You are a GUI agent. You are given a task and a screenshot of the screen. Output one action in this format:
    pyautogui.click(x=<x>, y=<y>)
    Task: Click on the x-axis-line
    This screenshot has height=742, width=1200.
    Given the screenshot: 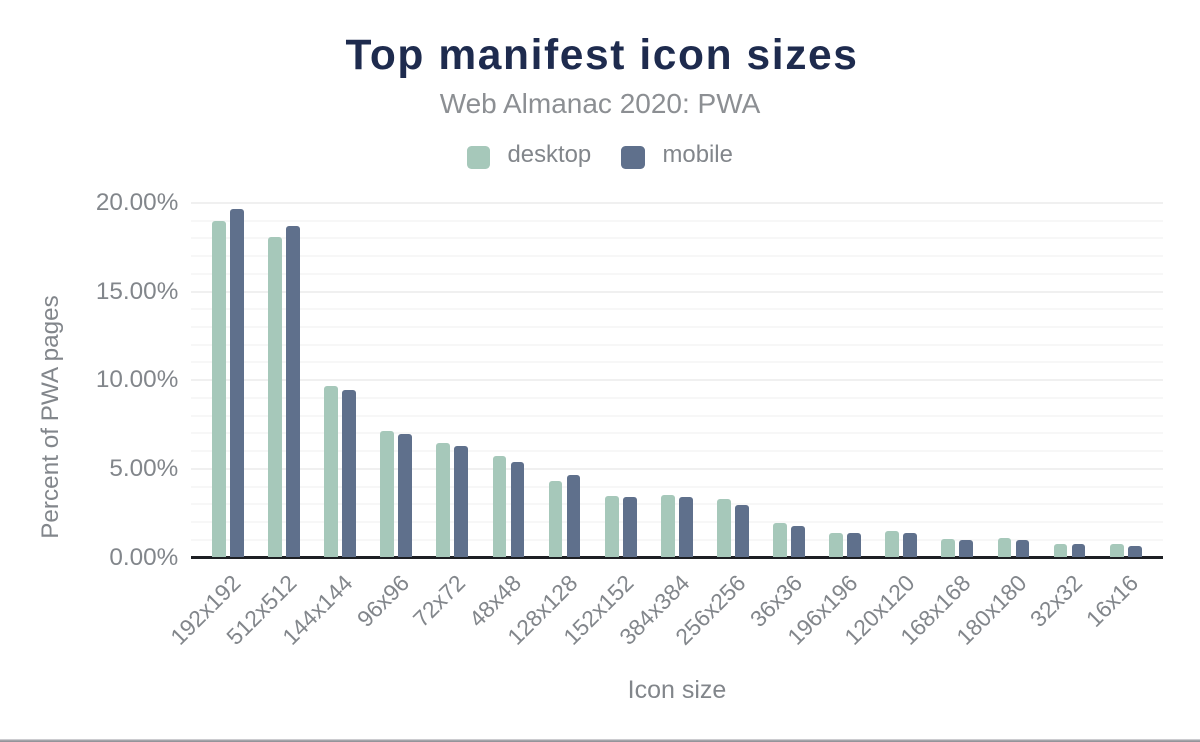 What is the action you would take?
    pyautogui.click(x=677, y=557)
    